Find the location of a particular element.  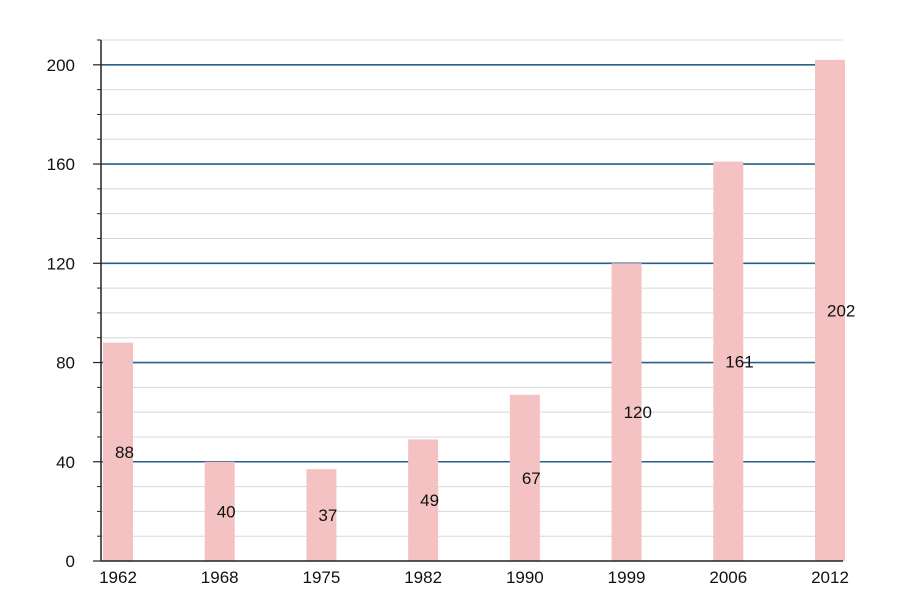

x-tick-label: 1999 is located at coordinates (627, 577).